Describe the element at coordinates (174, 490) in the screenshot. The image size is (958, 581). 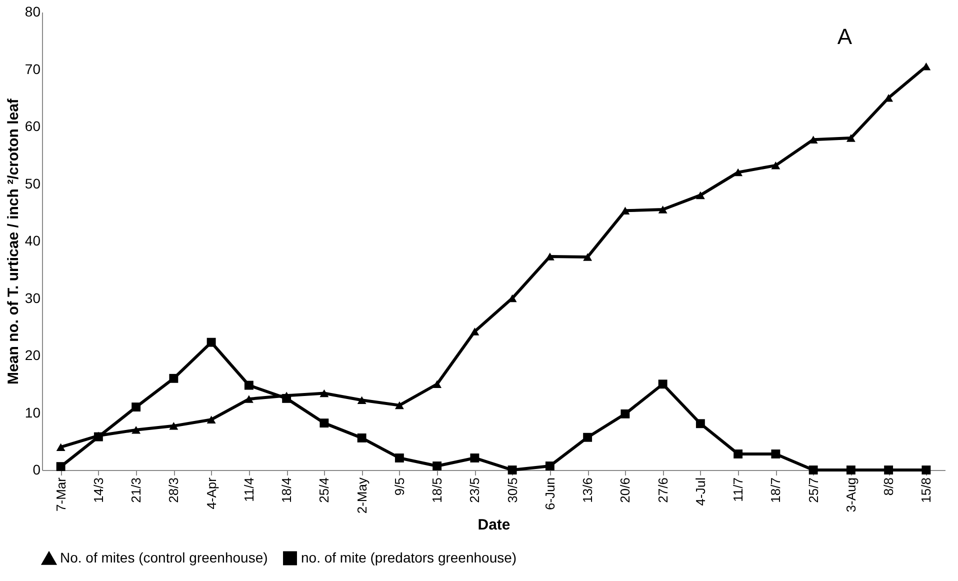
I see `x-tick-label: 28/3` at that location.